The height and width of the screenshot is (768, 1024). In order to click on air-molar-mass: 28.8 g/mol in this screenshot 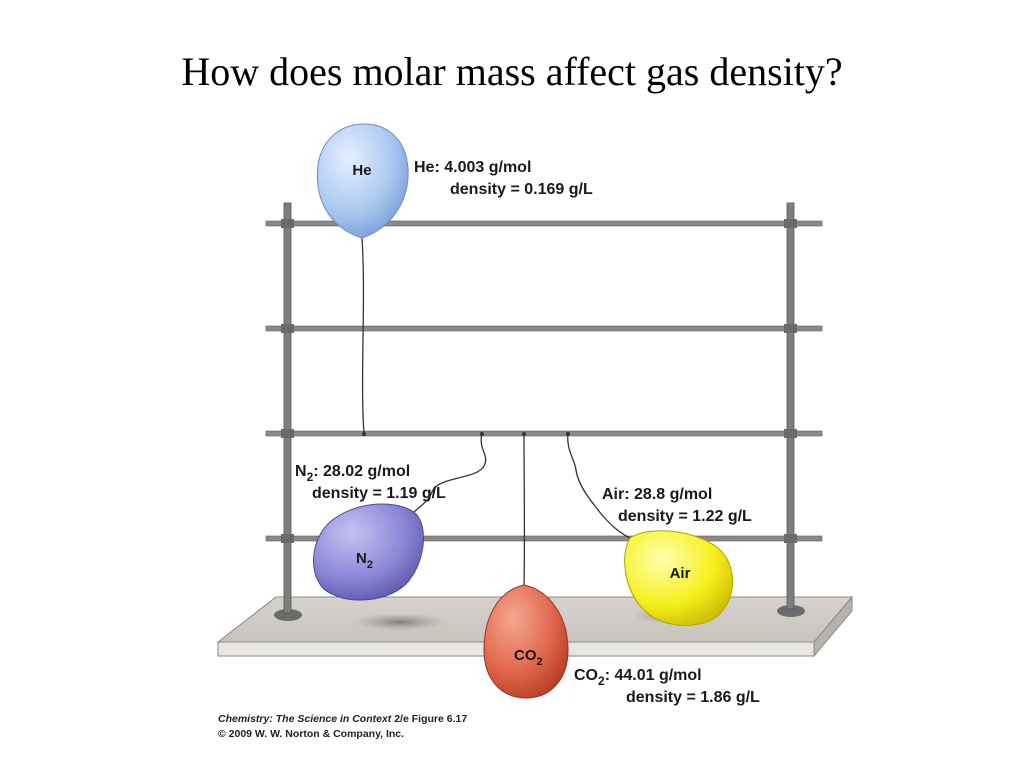, I will do `click(673, 494)`.